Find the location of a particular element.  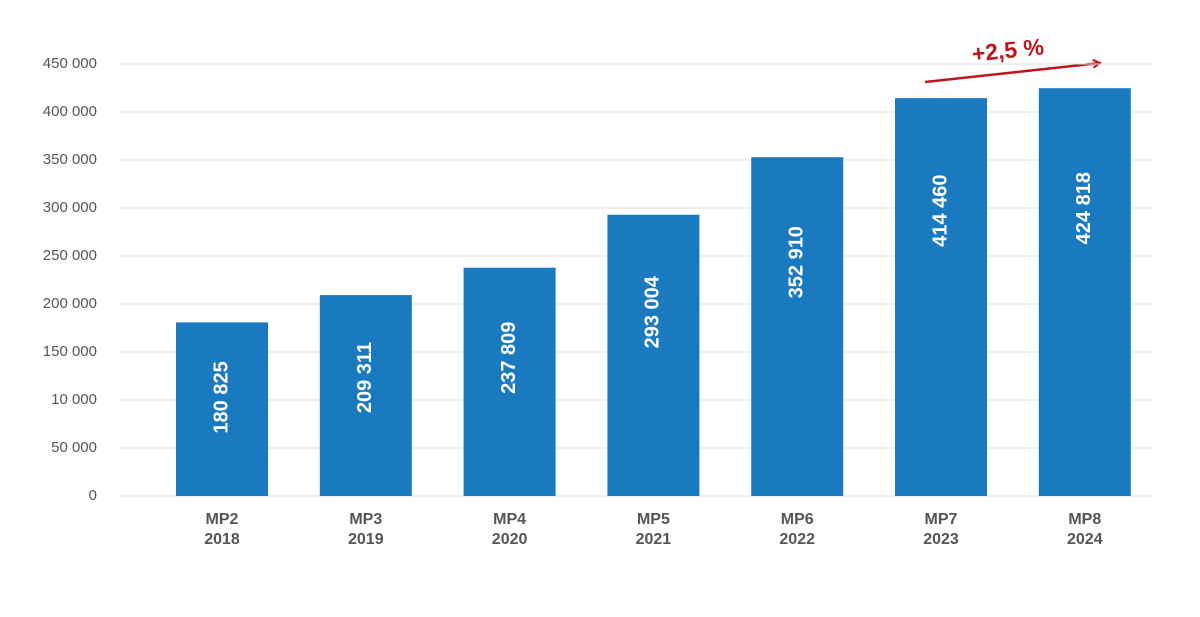

x-tick-label: MP6 is located at coordinates (797, 519).